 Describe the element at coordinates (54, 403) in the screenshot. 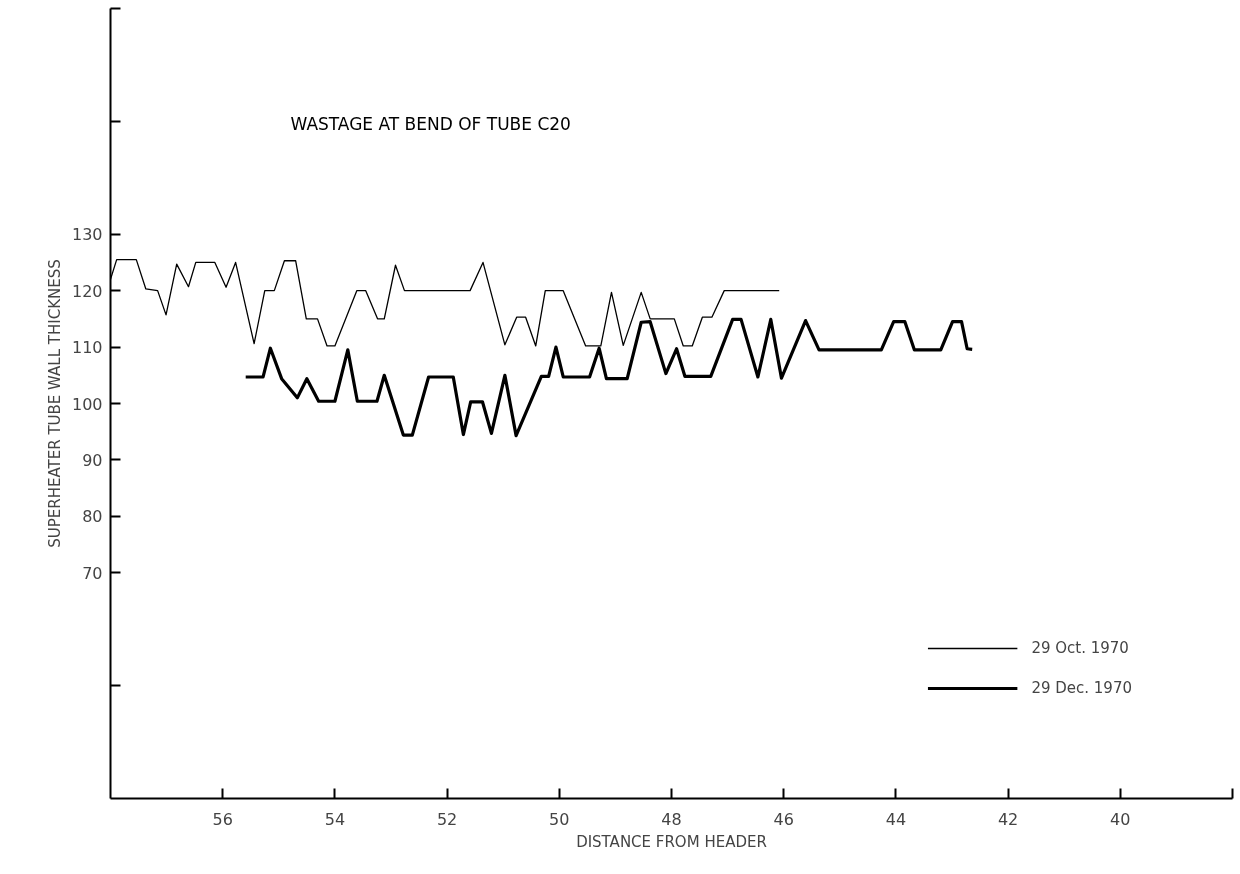

I see `y-axis-title: SUPERHEATER TUBE WALL THICKNESS` at that location.